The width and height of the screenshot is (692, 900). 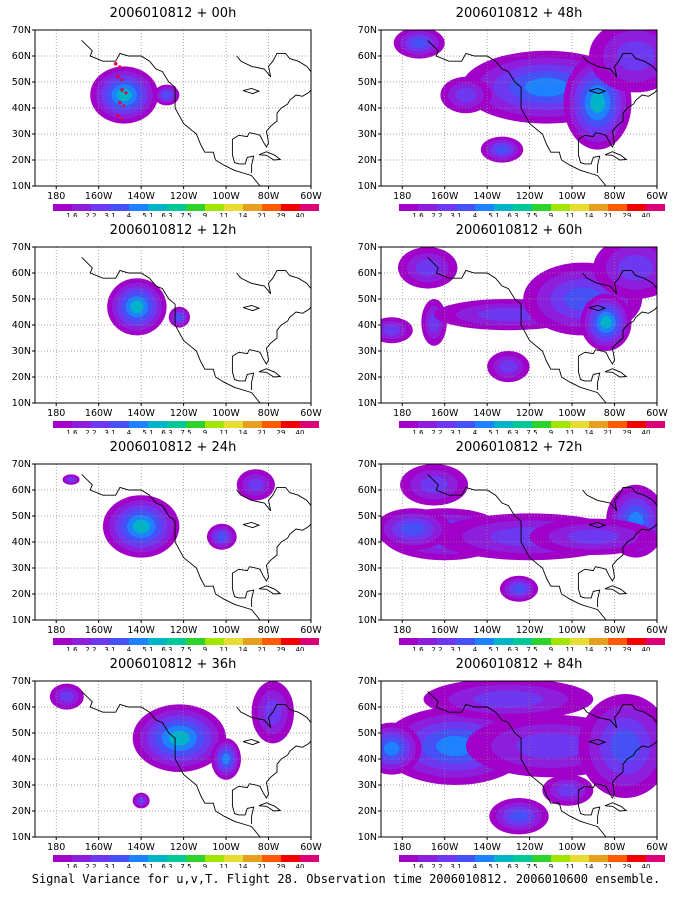 I want to click on colorbar-label: 1.6, so click(x=418, y=648).